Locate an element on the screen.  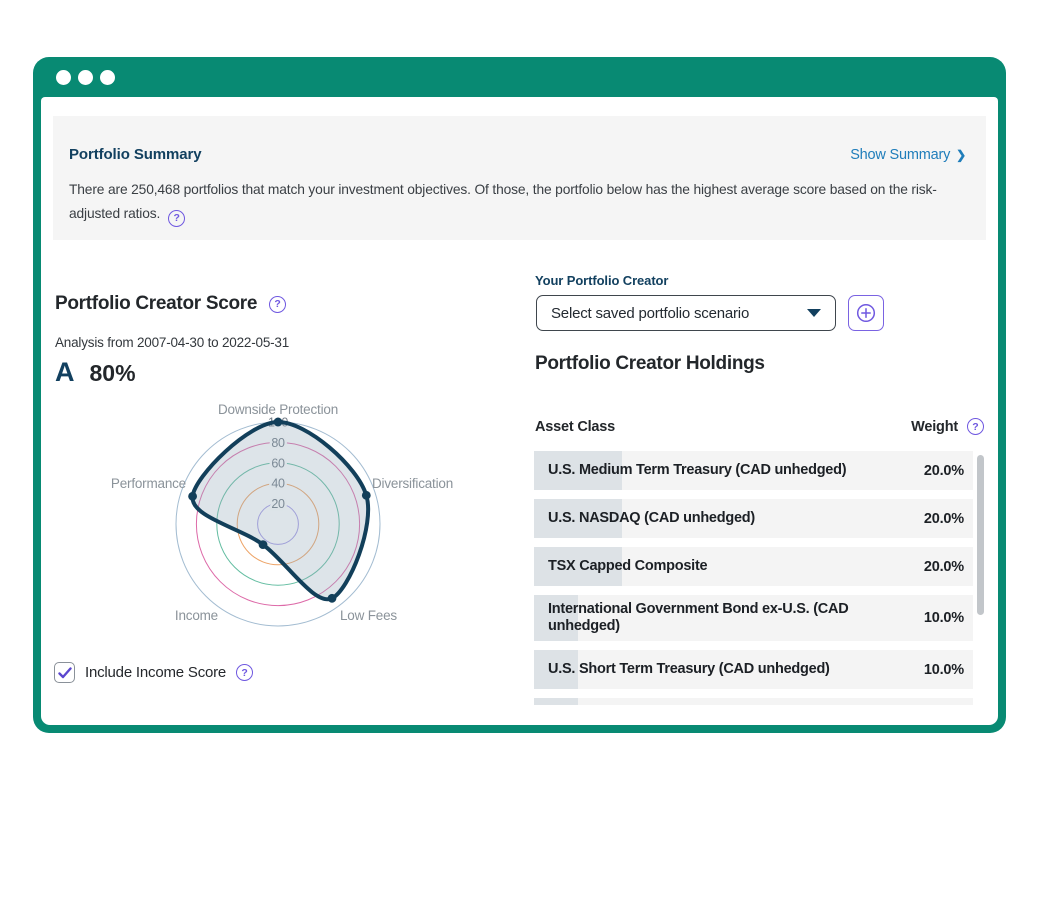
asset-class-column-header: Asset Class is located at coordinates (575, 426).